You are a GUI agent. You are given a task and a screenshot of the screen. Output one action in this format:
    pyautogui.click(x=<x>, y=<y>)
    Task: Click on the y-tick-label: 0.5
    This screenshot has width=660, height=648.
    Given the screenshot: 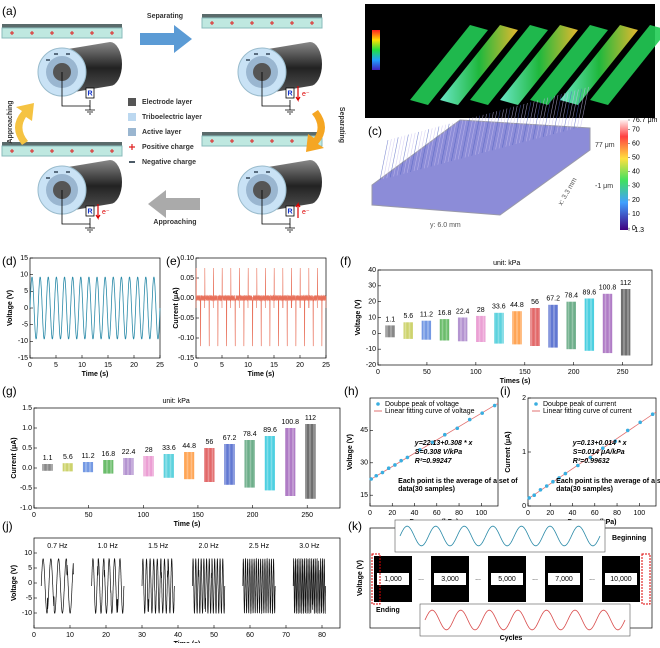 What is the action you would take?
    pyautogui.click(x=27, y=448)
    